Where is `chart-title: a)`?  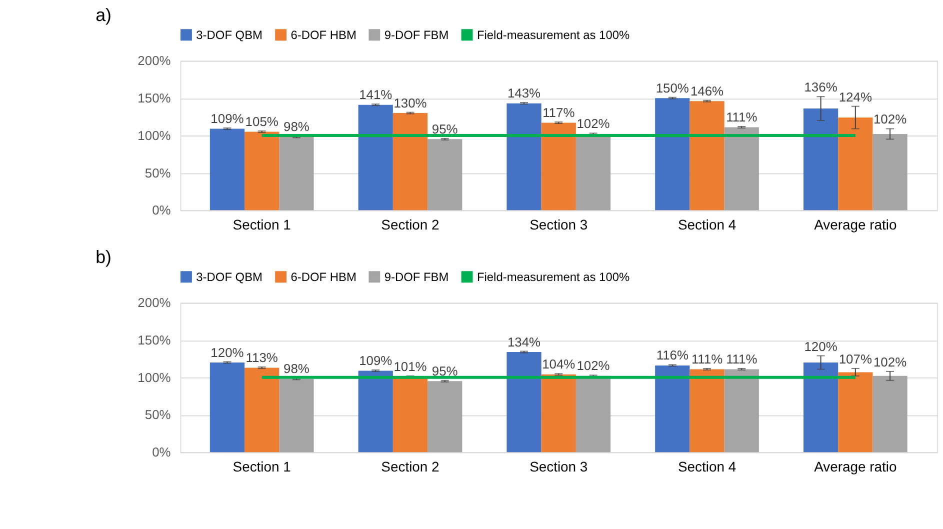
chart-title: a) is located at coordinates (104, 14).